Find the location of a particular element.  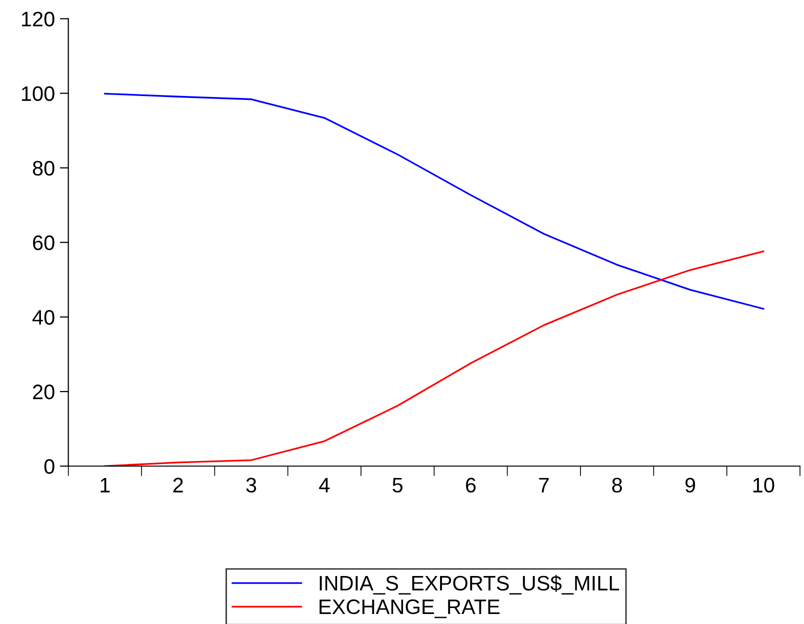

y-tick-label: 20 is located at coordinates (43, 392).